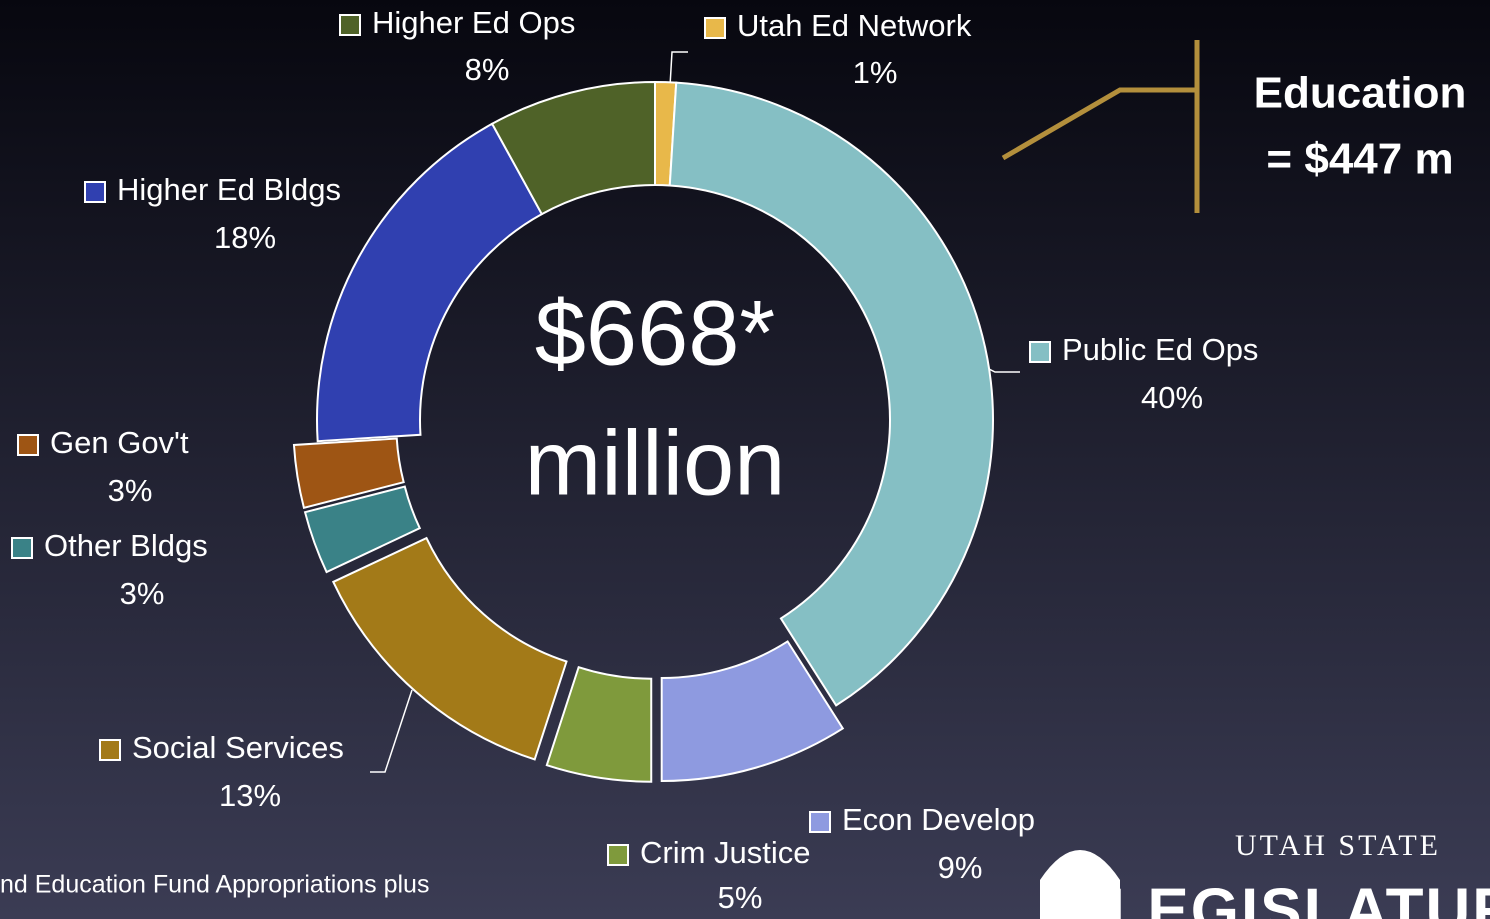 The image size is (1490, 919). I want to click on value-label: 8%, so click(487, 69).